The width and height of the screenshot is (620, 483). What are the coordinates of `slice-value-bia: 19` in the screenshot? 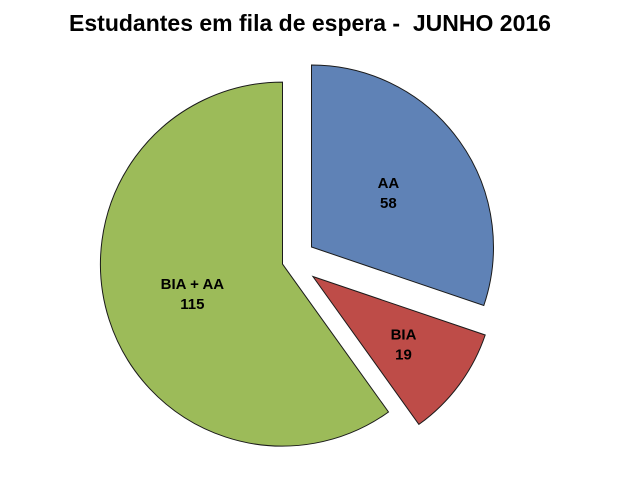 It's located at (403, 355).